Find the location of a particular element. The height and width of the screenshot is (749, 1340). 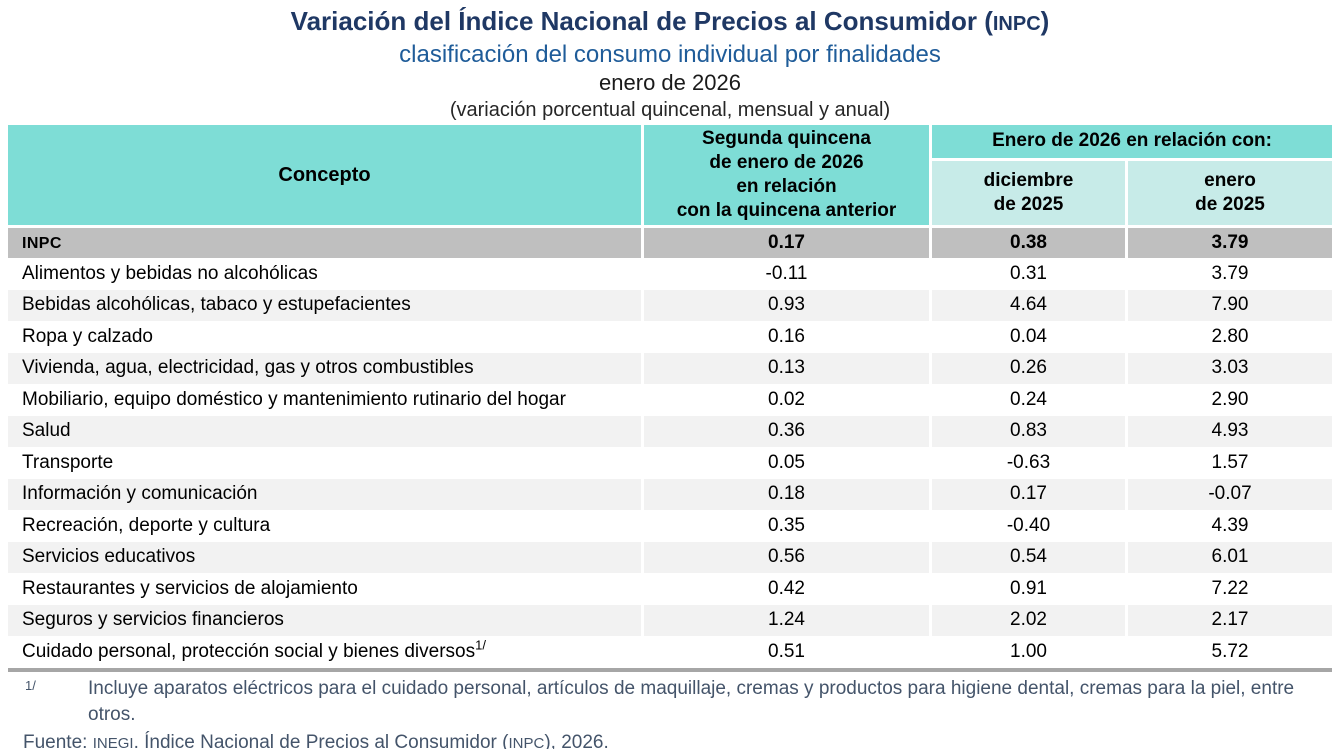

value-quincenal: 0.56 is located at coordinates (788, 557).